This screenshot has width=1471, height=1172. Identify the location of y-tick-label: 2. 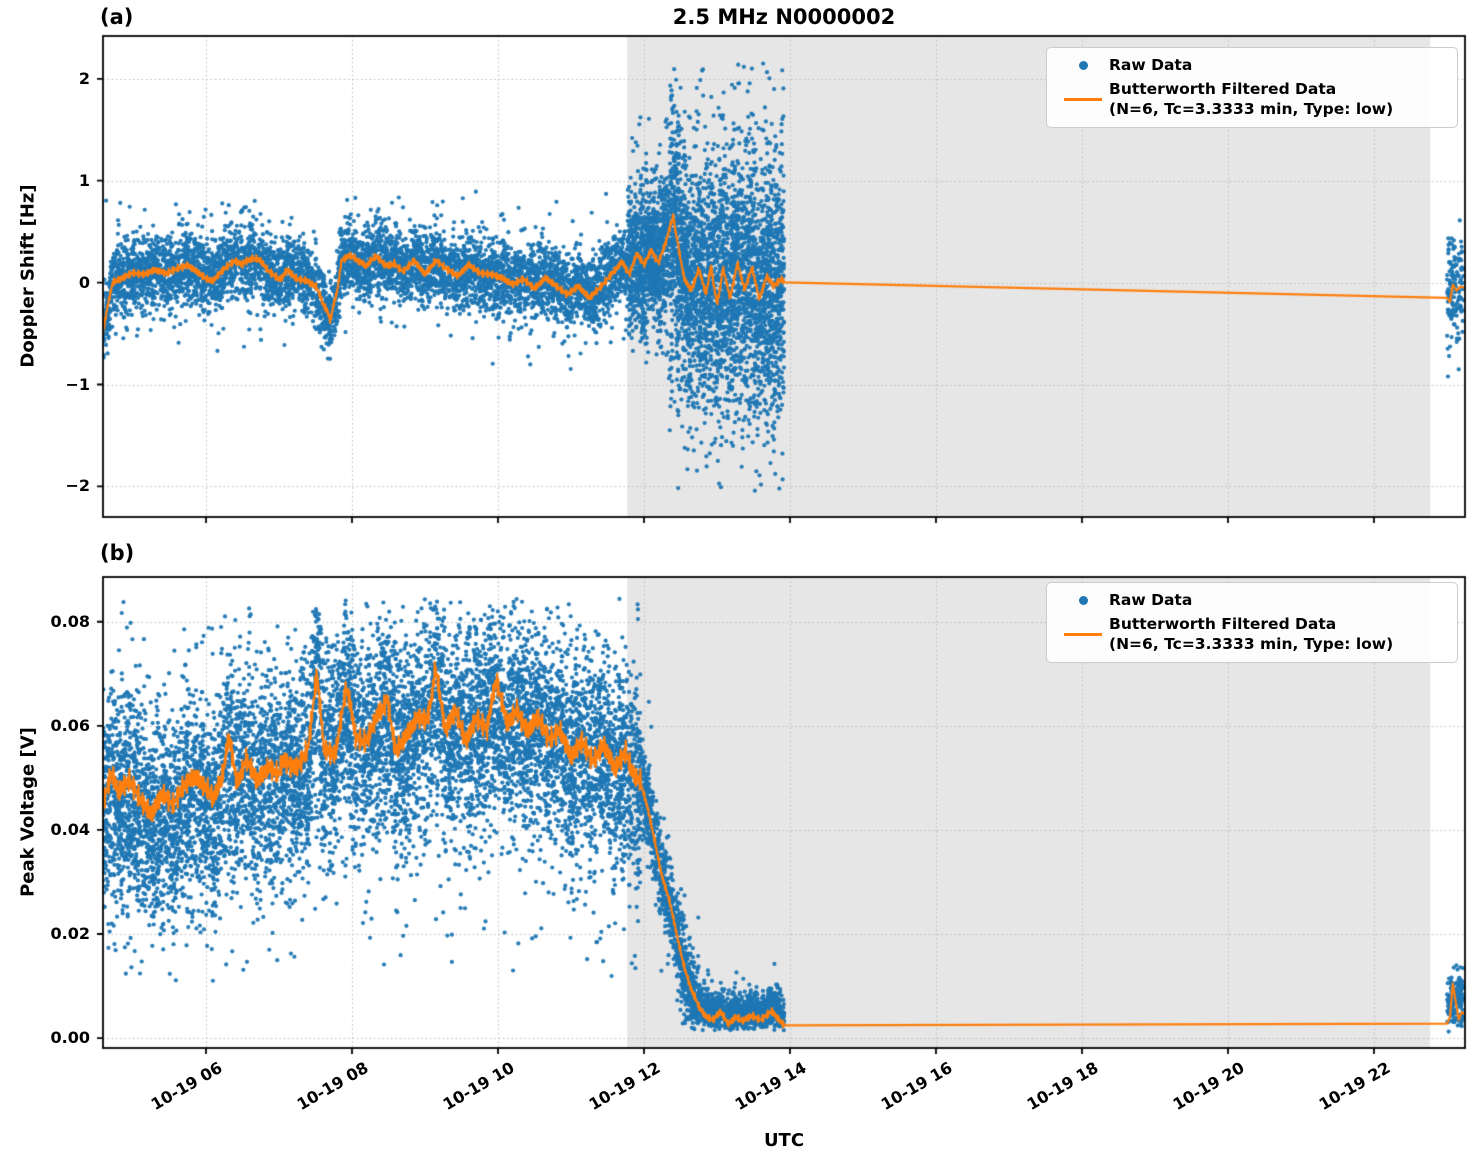
(84, 78).